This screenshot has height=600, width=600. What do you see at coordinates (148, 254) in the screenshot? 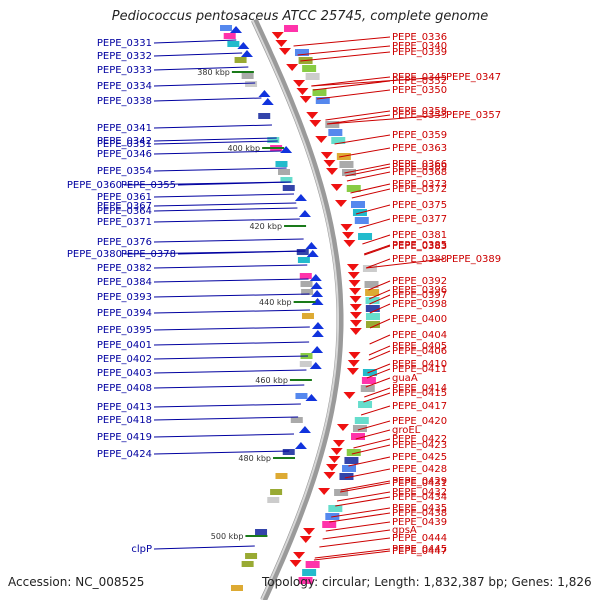
I see `gene-label: PEPE_0378` at bounding box center [148, 254].